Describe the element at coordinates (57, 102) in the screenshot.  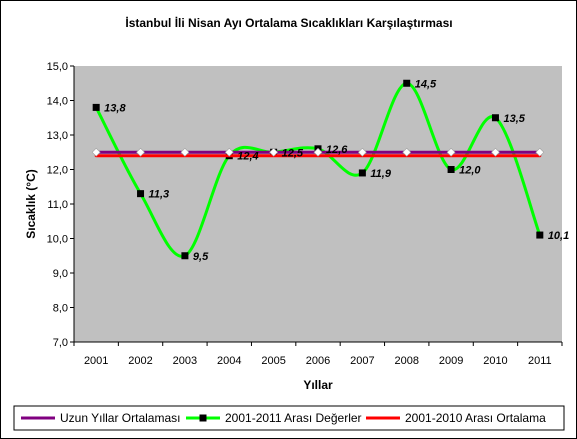
I see `y-tick-label: 14,0` at that location.